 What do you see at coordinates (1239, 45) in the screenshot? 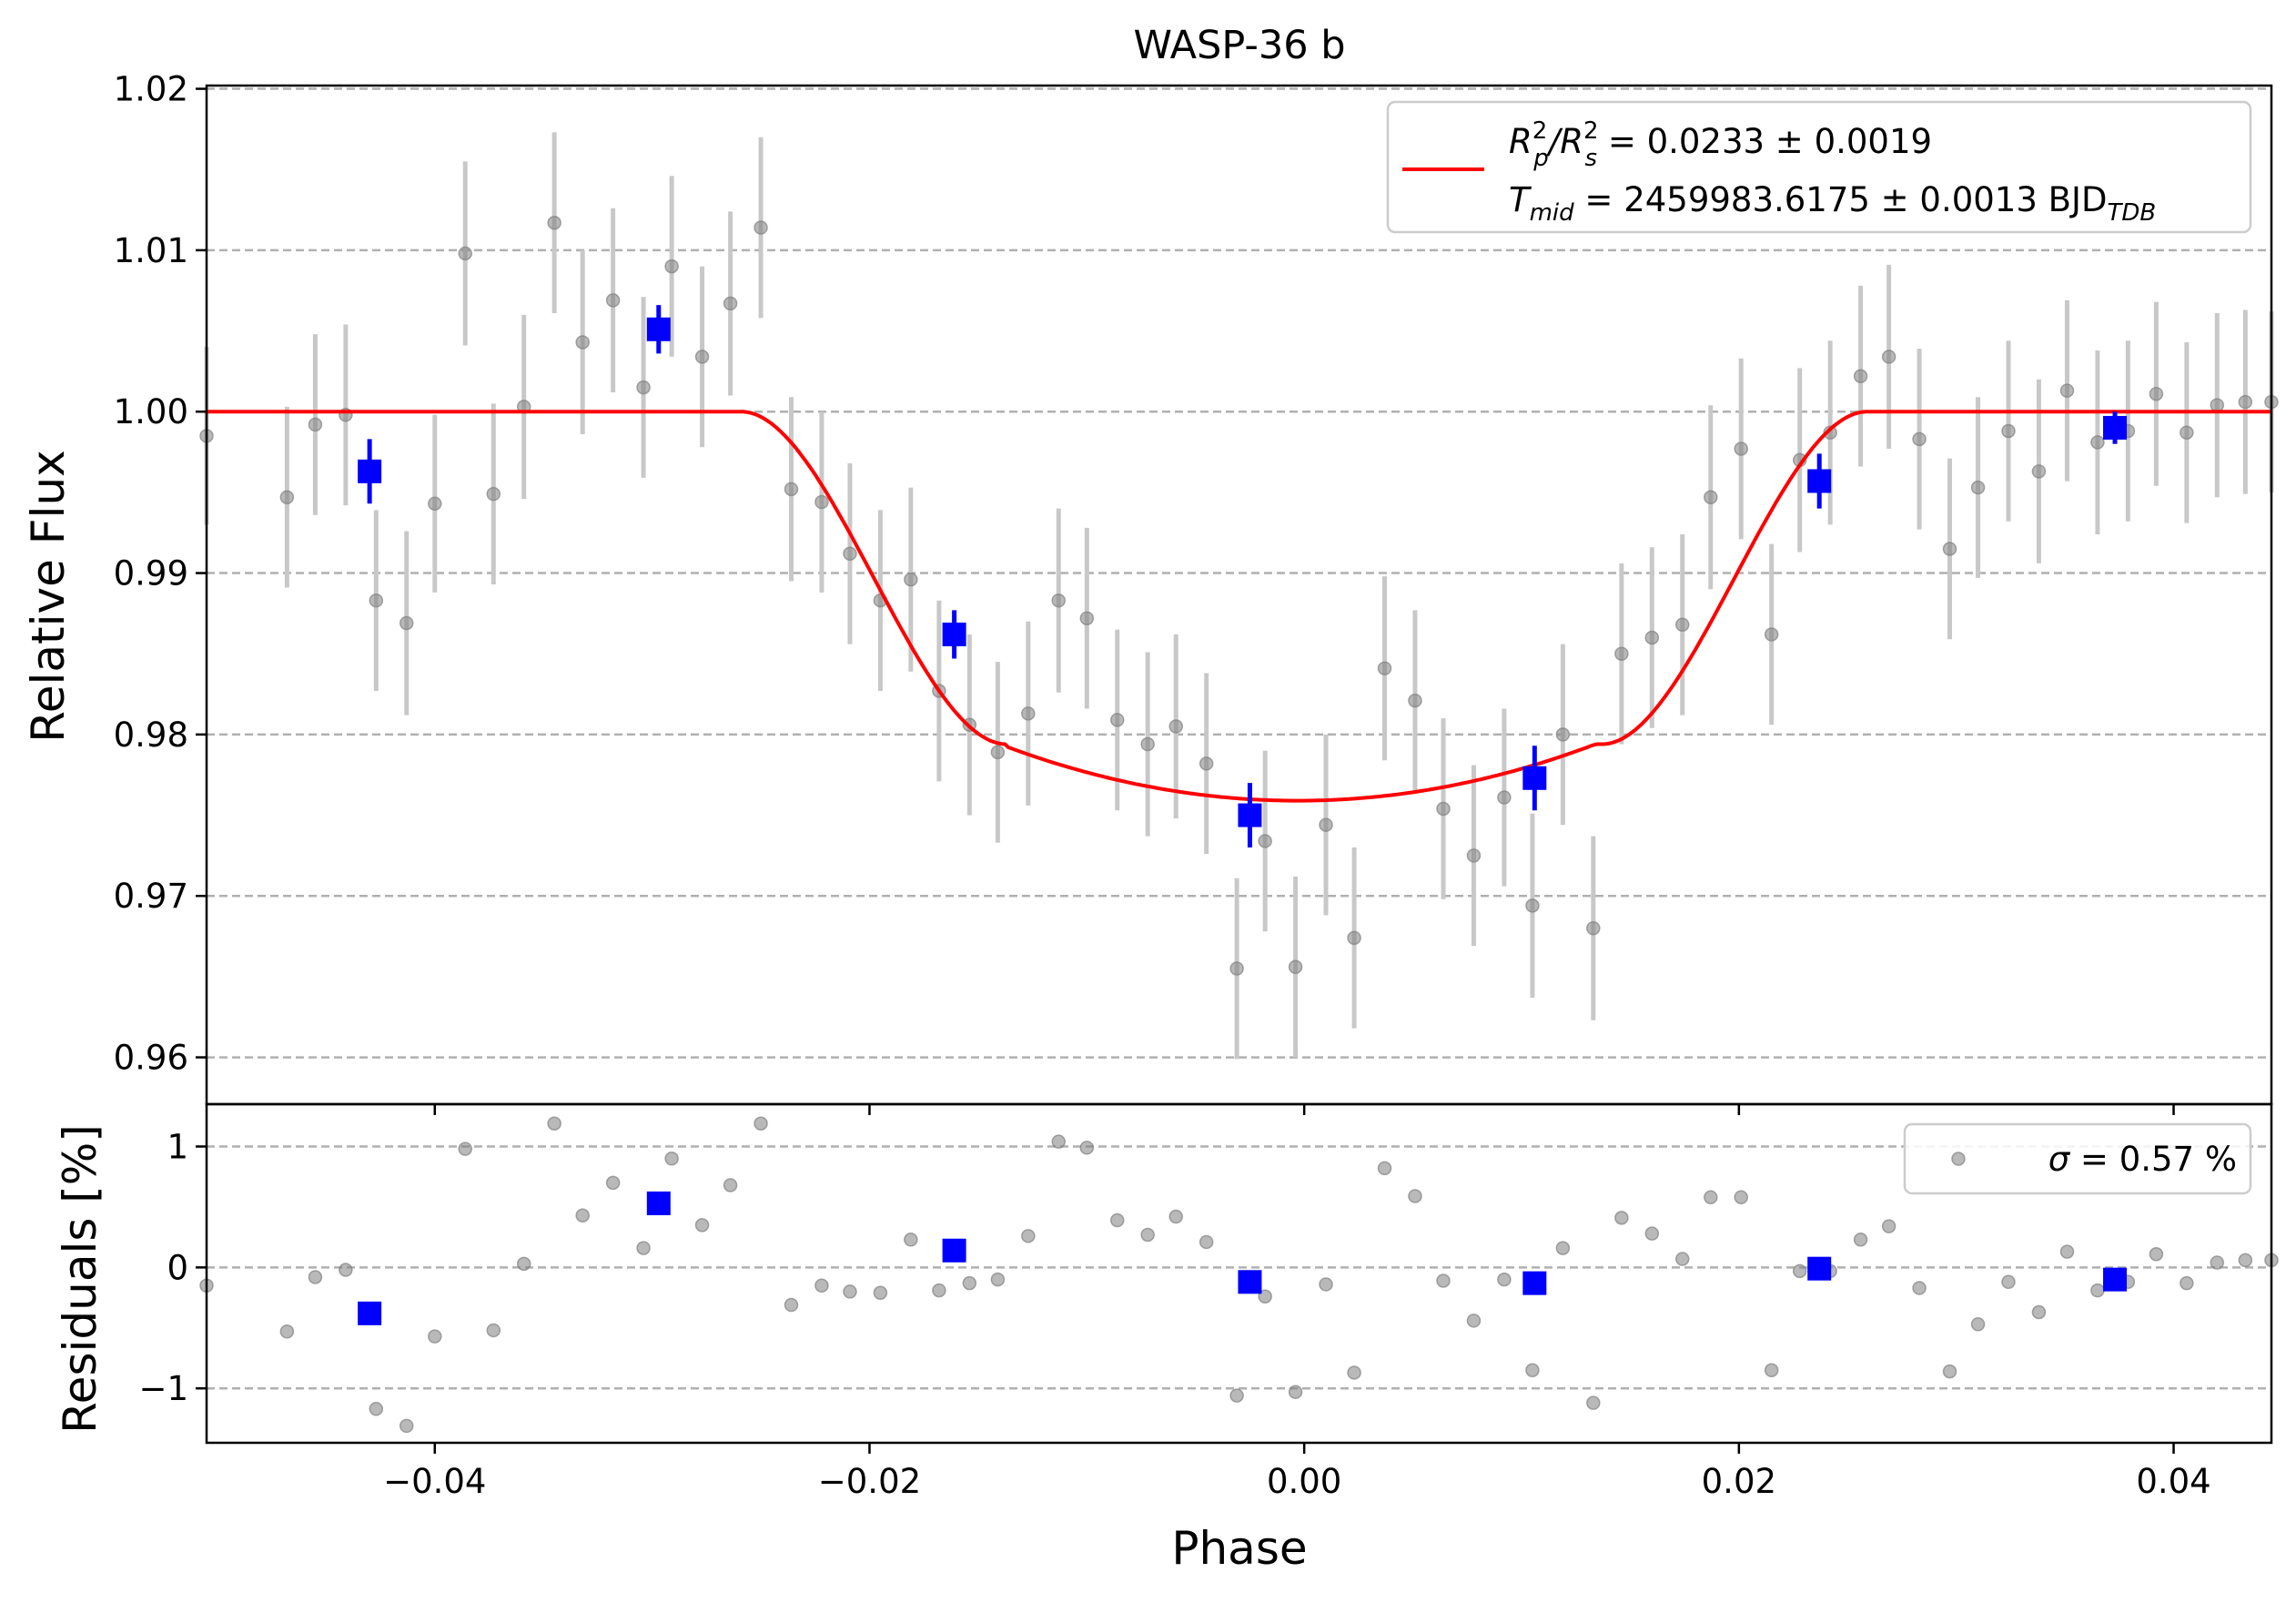
I see `chart-title: WASP-36 b` at bounding box center [1239, 45].